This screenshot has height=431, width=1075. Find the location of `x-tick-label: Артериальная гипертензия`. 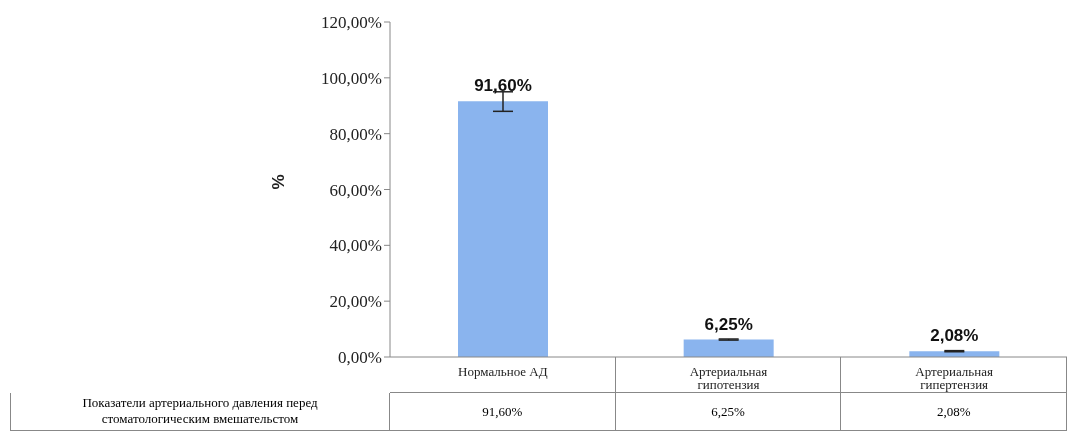

x-tick-label: Артериальная гипертензия is located at coordinates (954, 378).